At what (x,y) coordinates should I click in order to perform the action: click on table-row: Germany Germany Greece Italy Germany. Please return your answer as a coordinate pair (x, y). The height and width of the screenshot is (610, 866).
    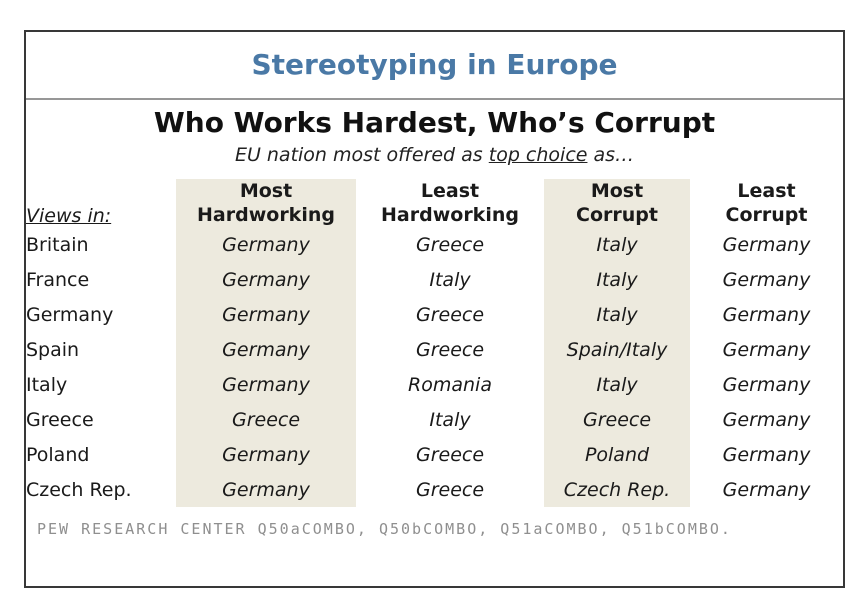
    Looking at the image, I should click on (434, 314).